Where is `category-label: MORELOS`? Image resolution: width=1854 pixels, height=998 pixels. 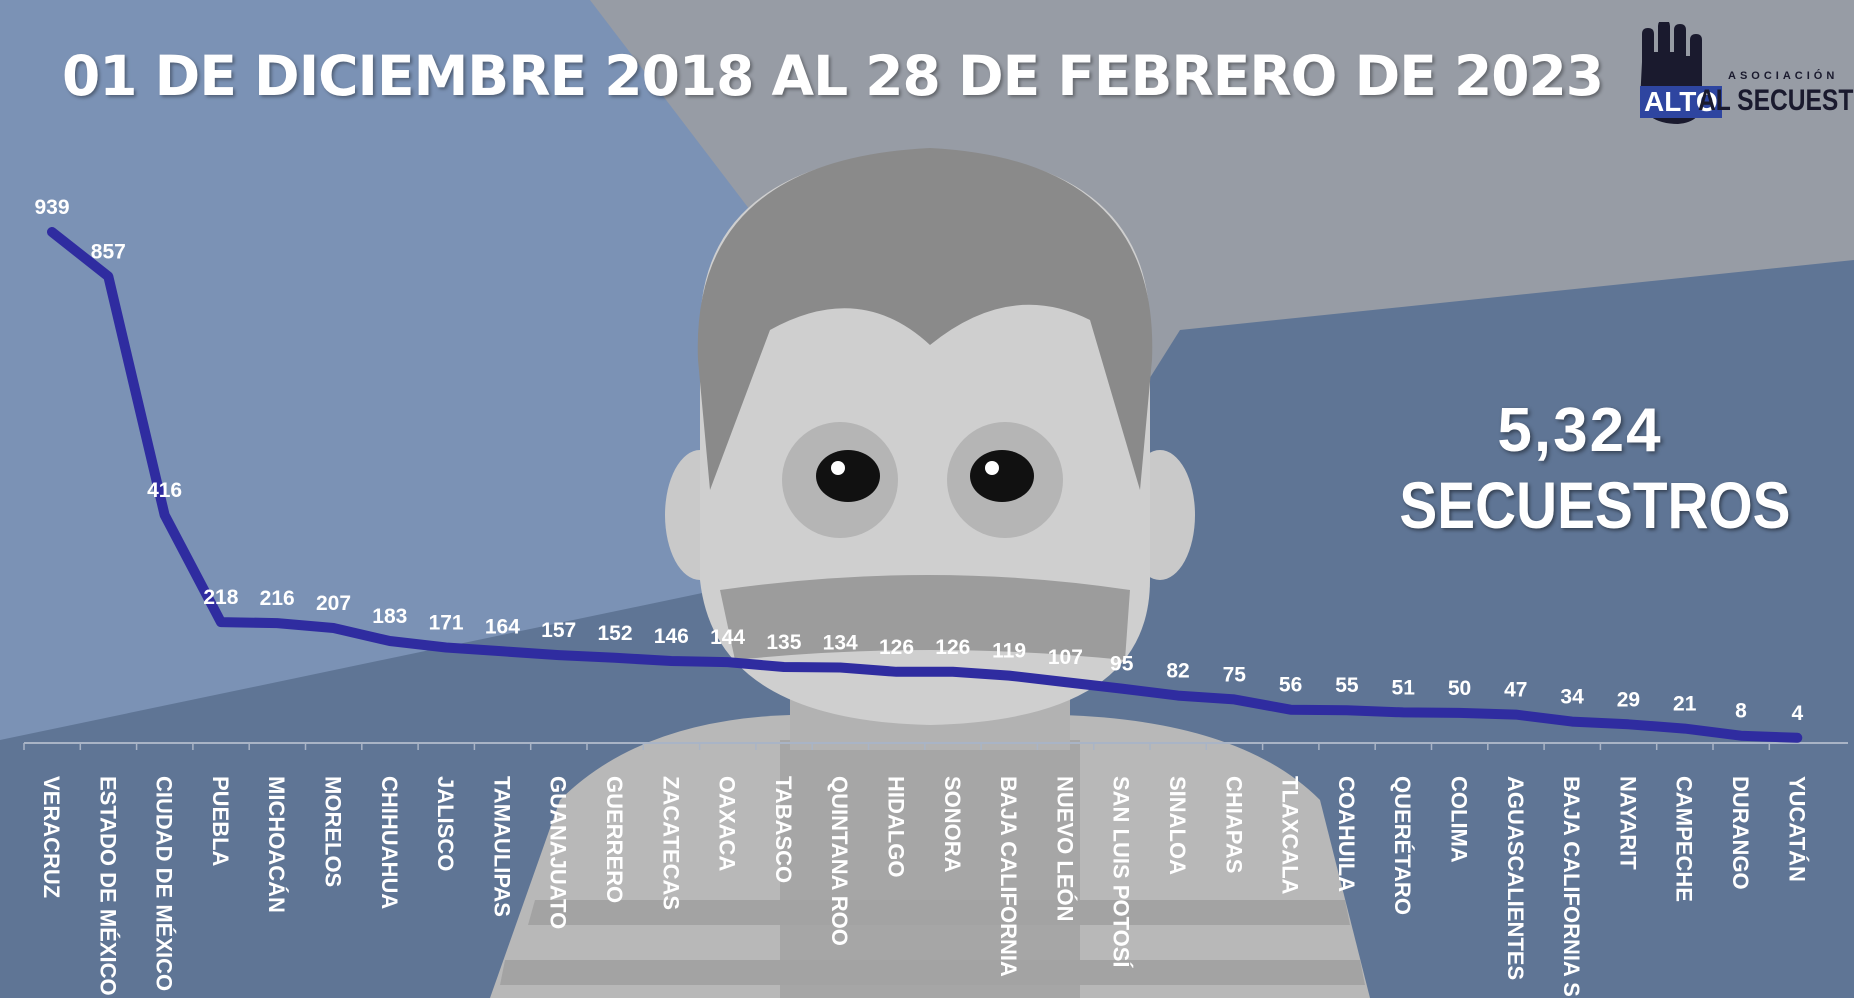 category-label: MORELOS is located at coordinates (333, 831).